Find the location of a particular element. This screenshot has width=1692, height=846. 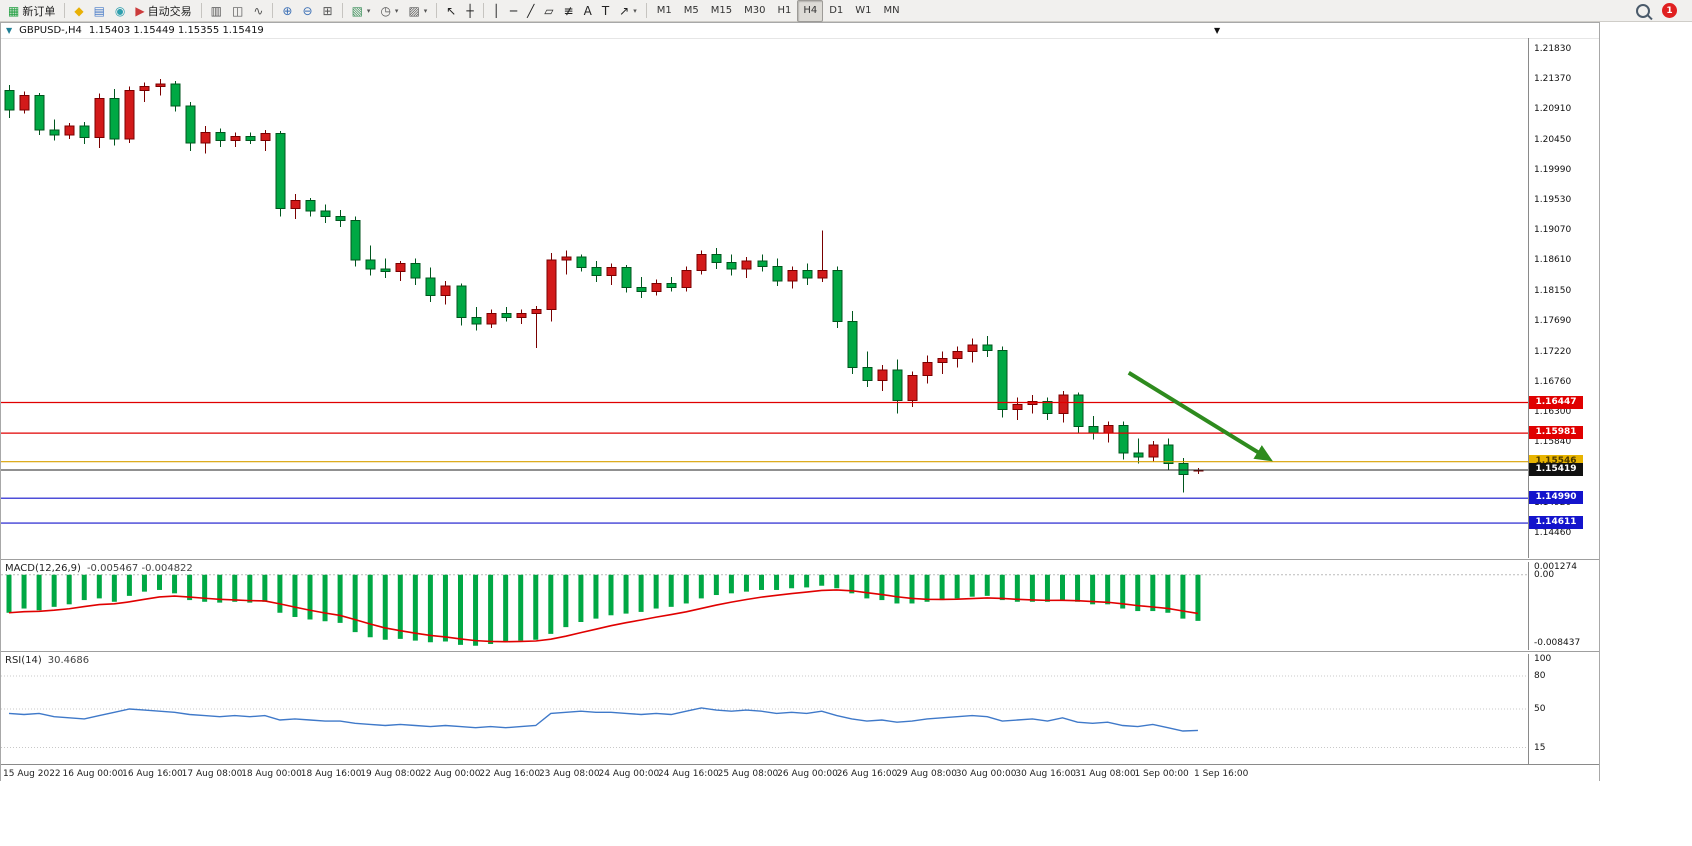

vline-icon: │ is located at coordinates (496, 10).